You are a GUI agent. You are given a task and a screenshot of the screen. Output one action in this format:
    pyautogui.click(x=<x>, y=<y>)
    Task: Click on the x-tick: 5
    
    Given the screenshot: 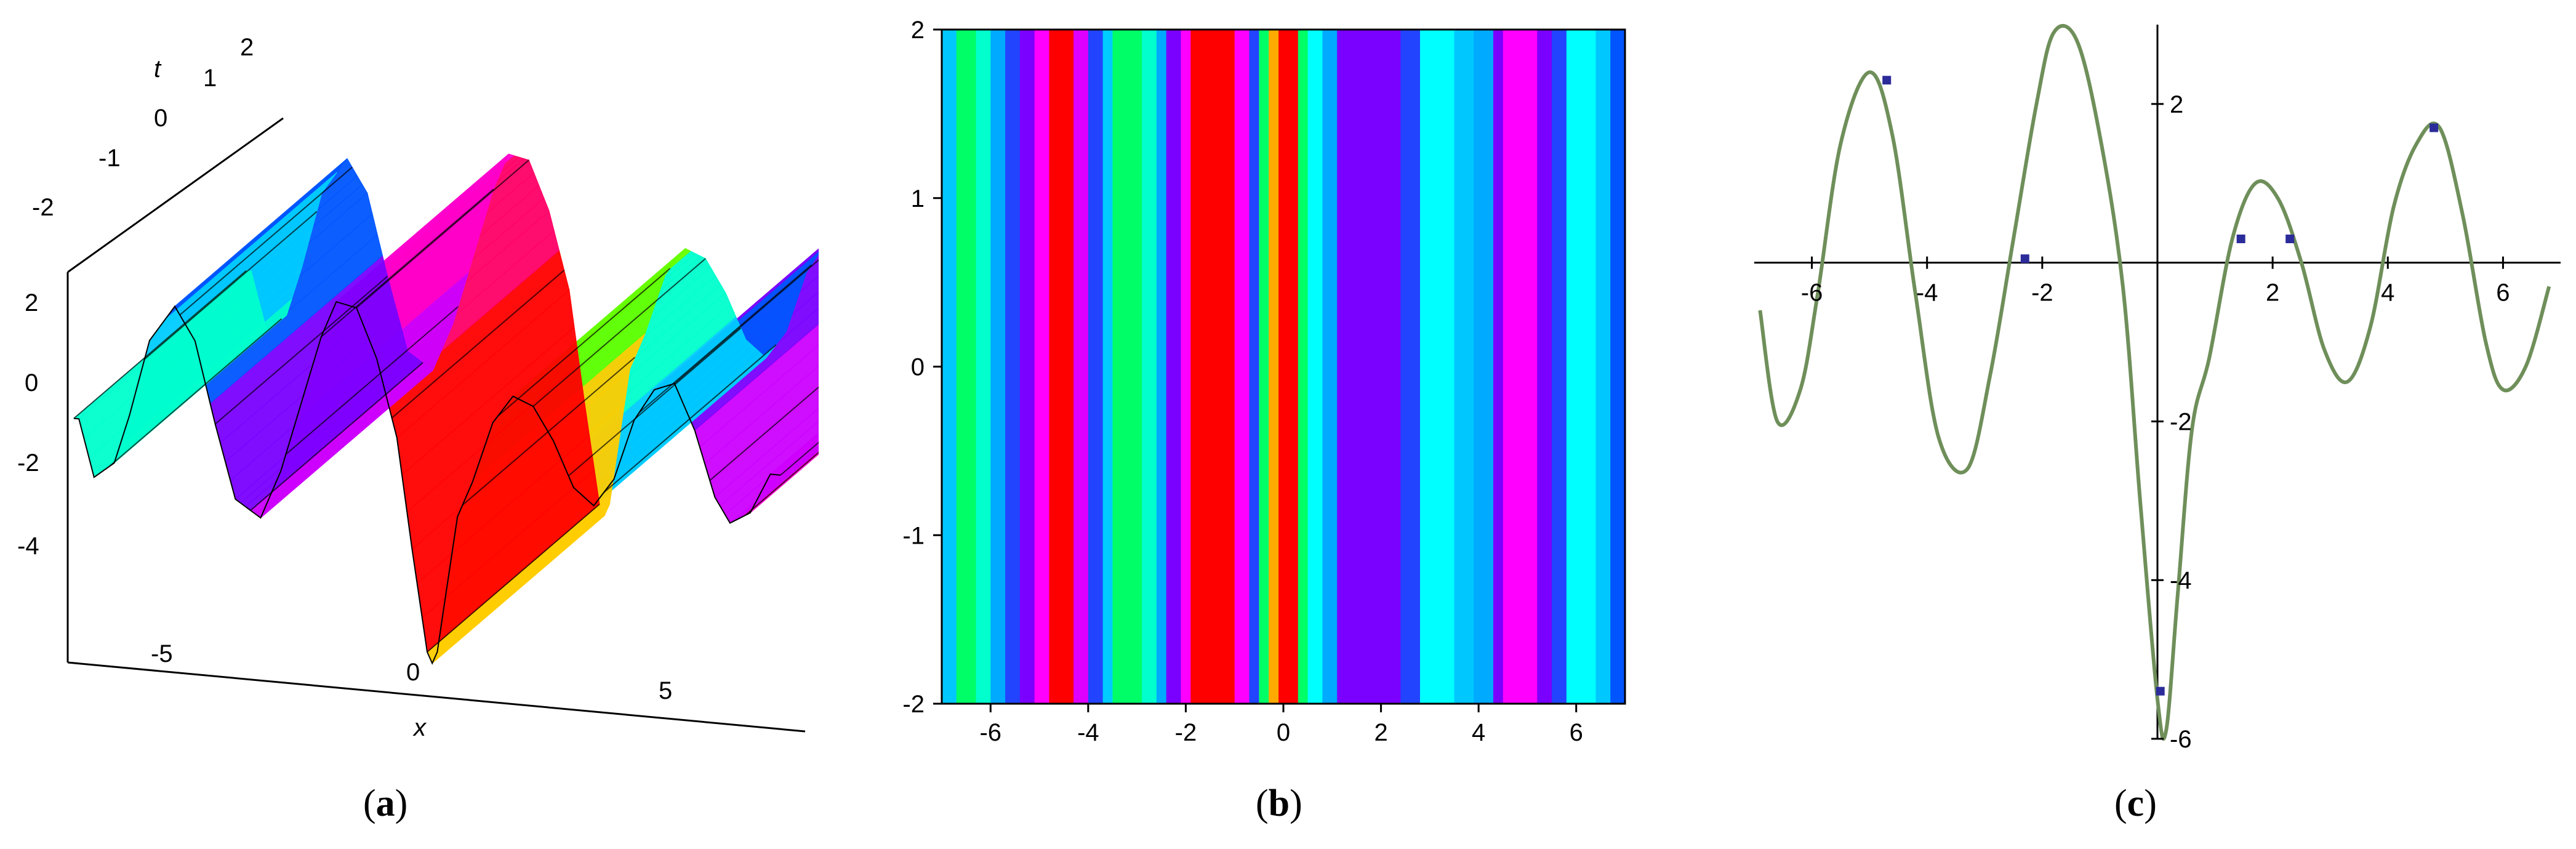 What is the action you would take?
    pyautogui.click(x=665, y=690)
    